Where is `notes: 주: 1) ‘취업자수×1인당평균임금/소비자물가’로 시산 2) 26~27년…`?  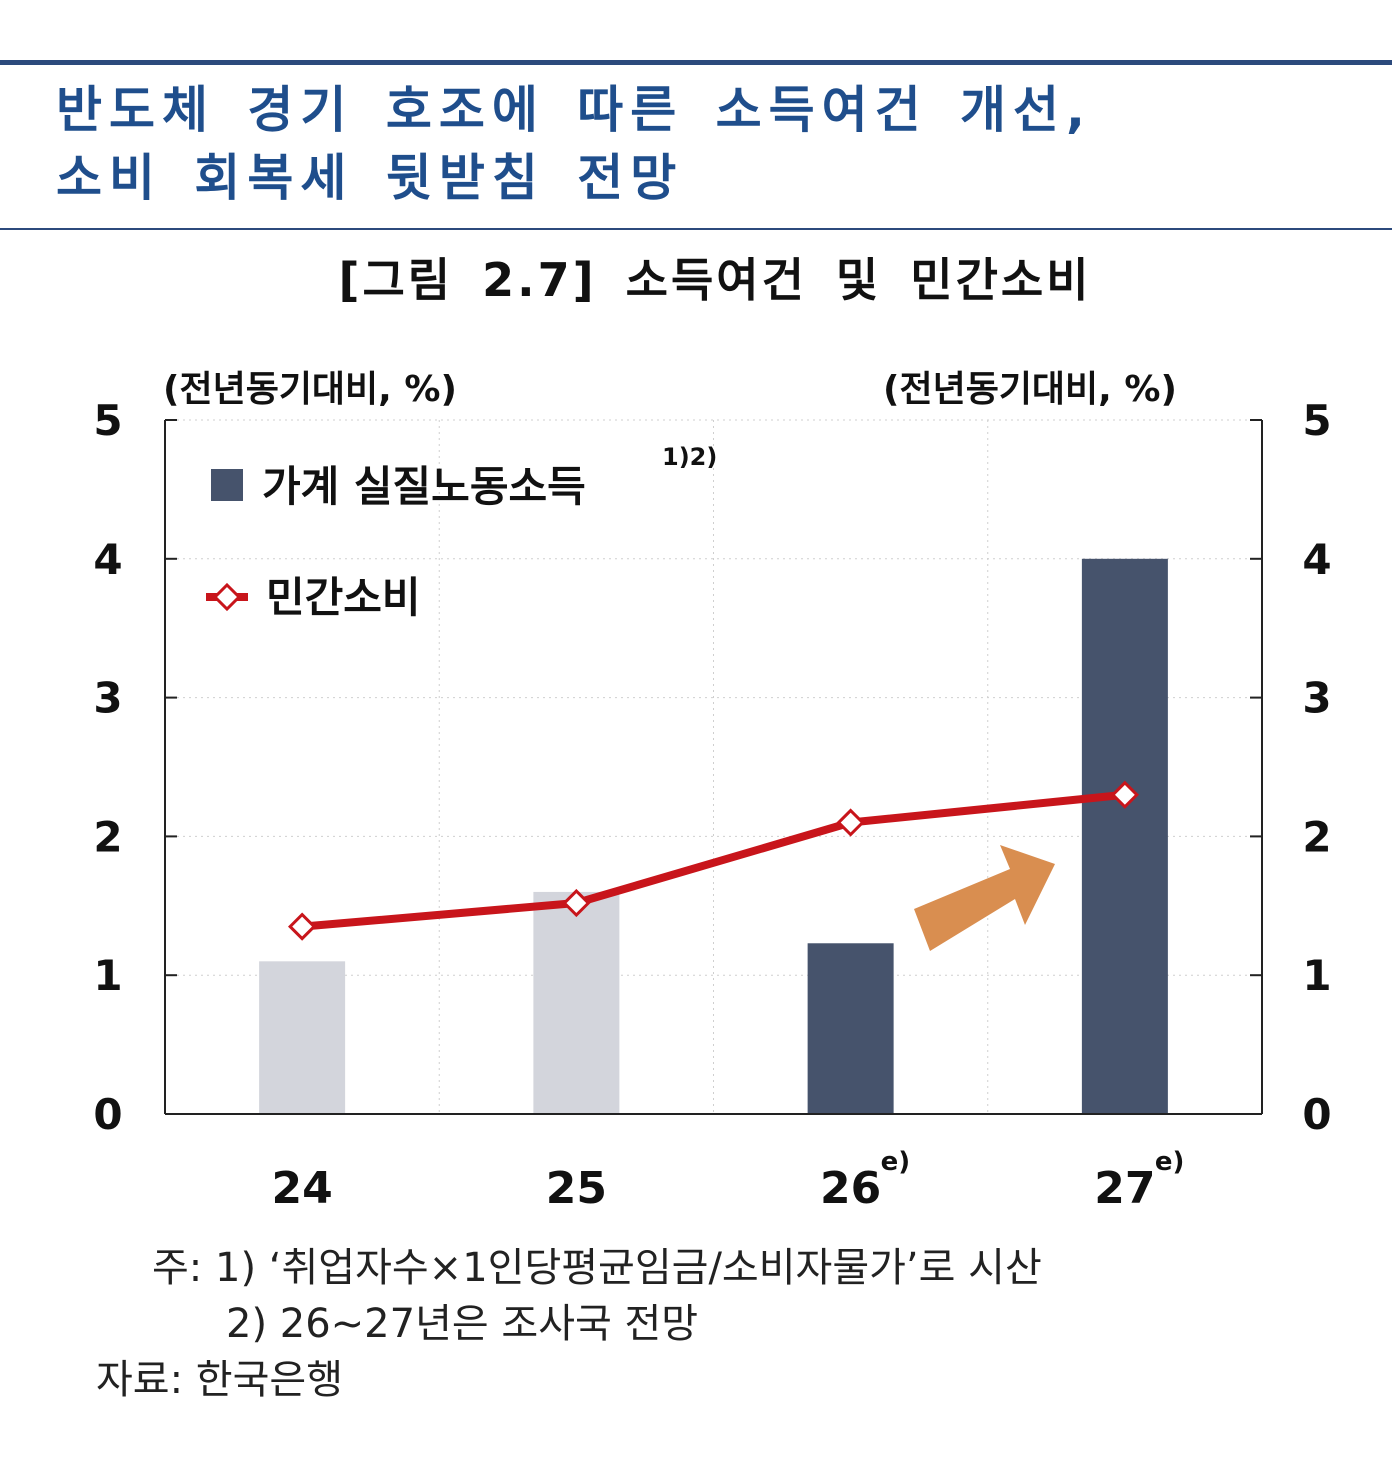 notes: 주: 1) ‘취업자수×1인당평균임금/소비자물가’로 시산 2) 26~27년… is located at coordinates (569, 1324).